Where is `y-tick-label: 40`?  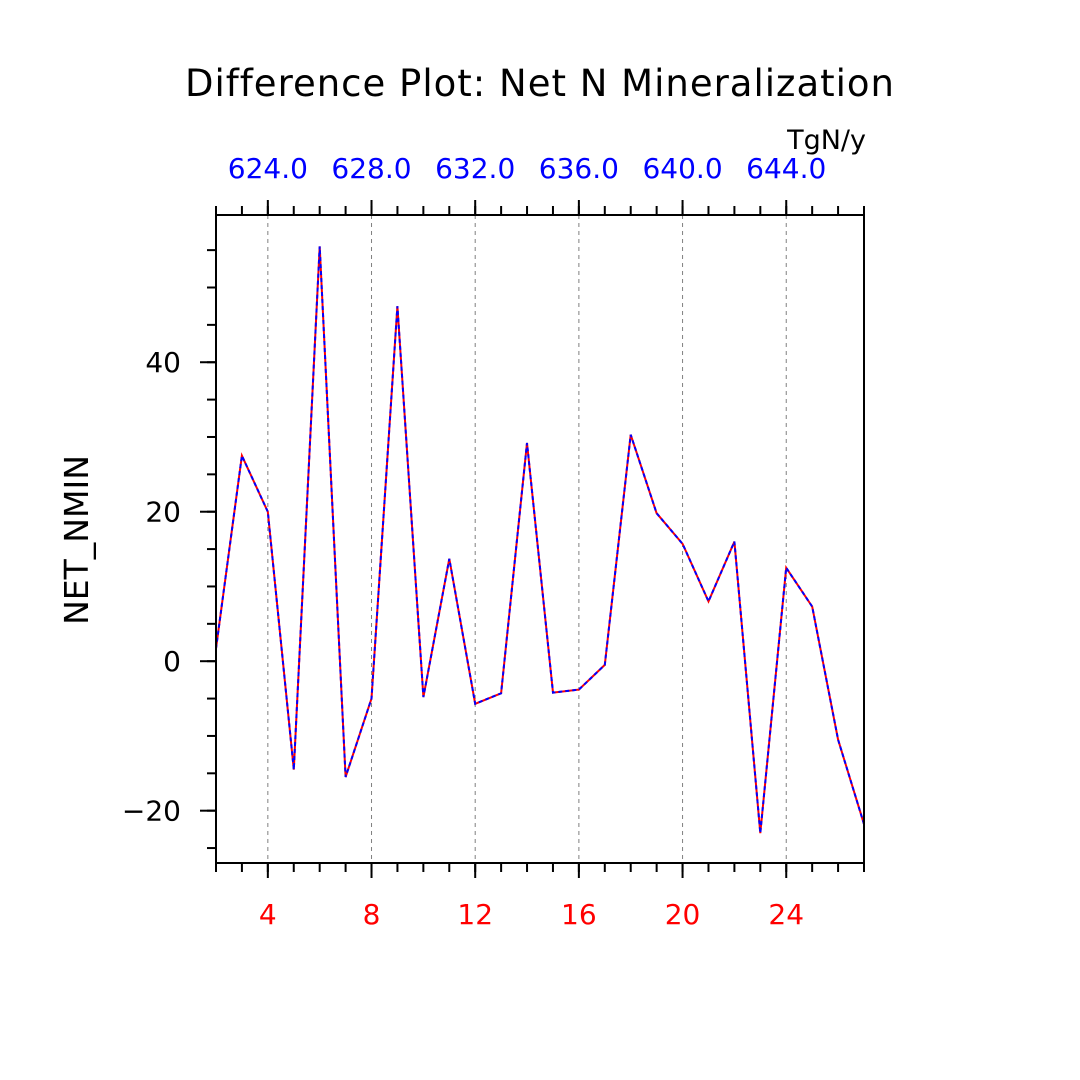 y-tick-label: 40 is located at coordinates (163, 362).